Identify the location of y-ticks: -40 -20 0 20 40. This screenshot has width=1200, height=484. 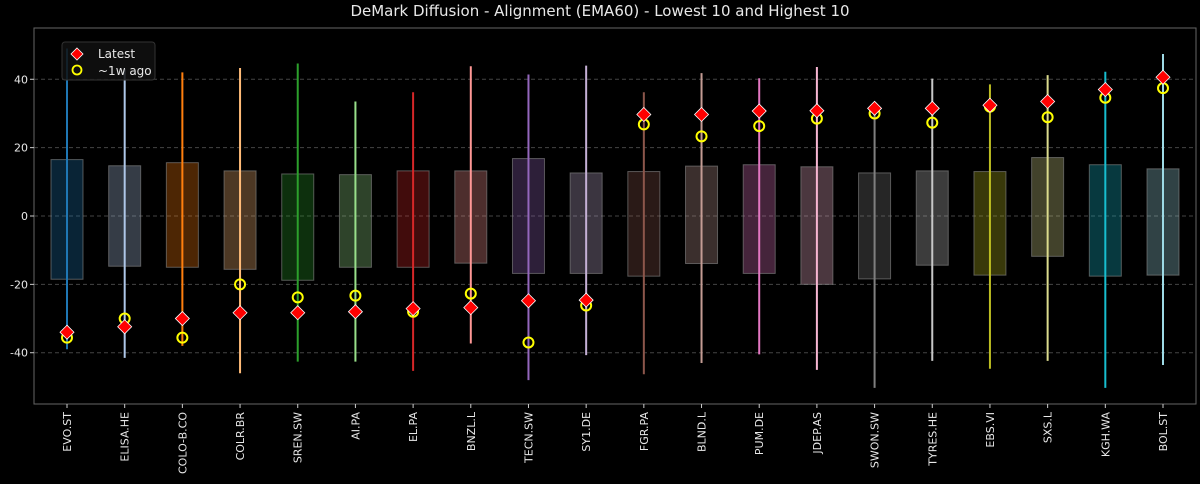
(22, 216).